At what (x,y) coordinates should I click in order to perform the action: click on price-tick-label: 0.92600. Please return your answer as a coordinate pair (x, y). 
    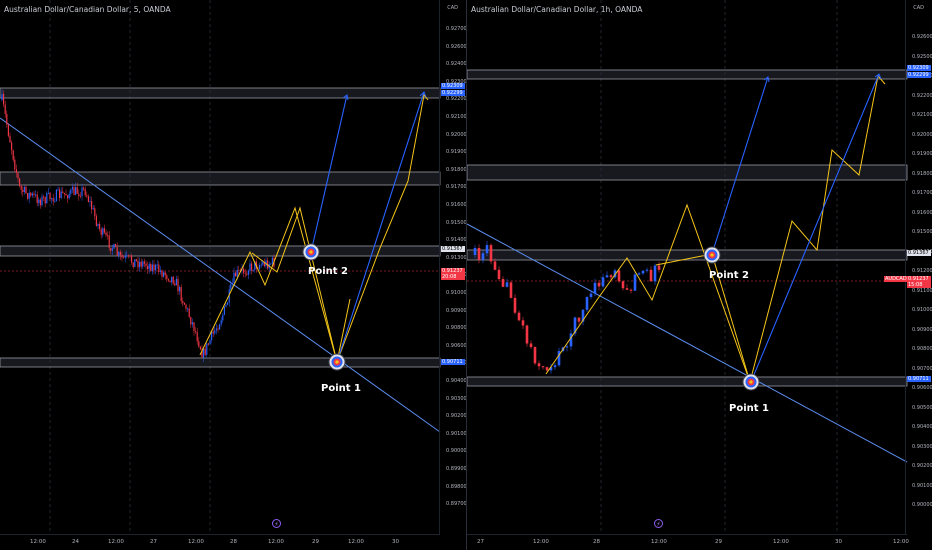
    Looking at the image, I should click on (456, 46).